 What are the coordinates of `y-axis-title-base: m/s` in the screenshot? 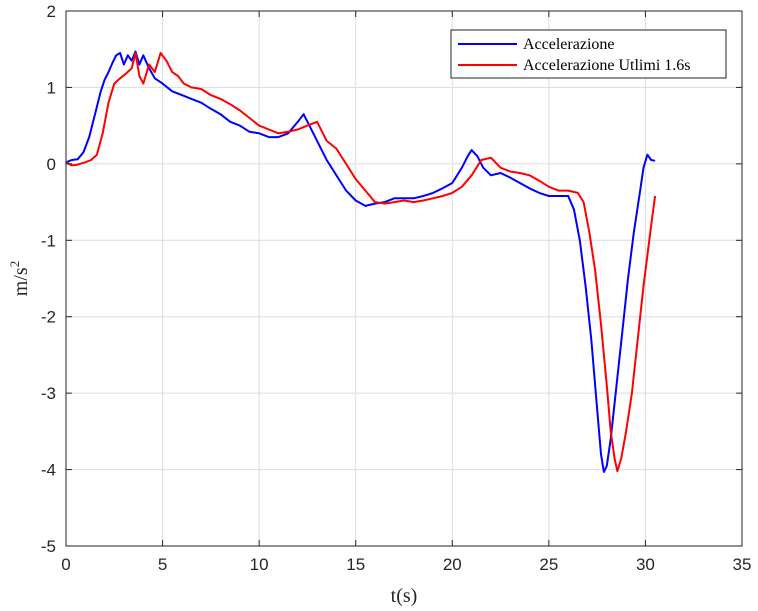 It's located at (21, 281).